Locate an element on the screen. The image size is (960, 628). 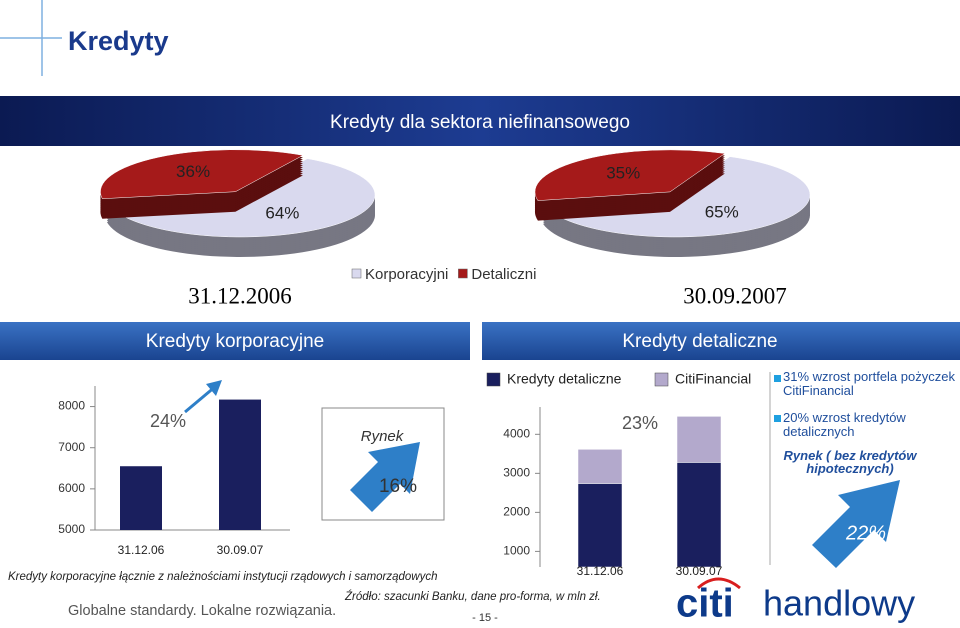
page-number: - 15 - is located at coordinates (485, 618).